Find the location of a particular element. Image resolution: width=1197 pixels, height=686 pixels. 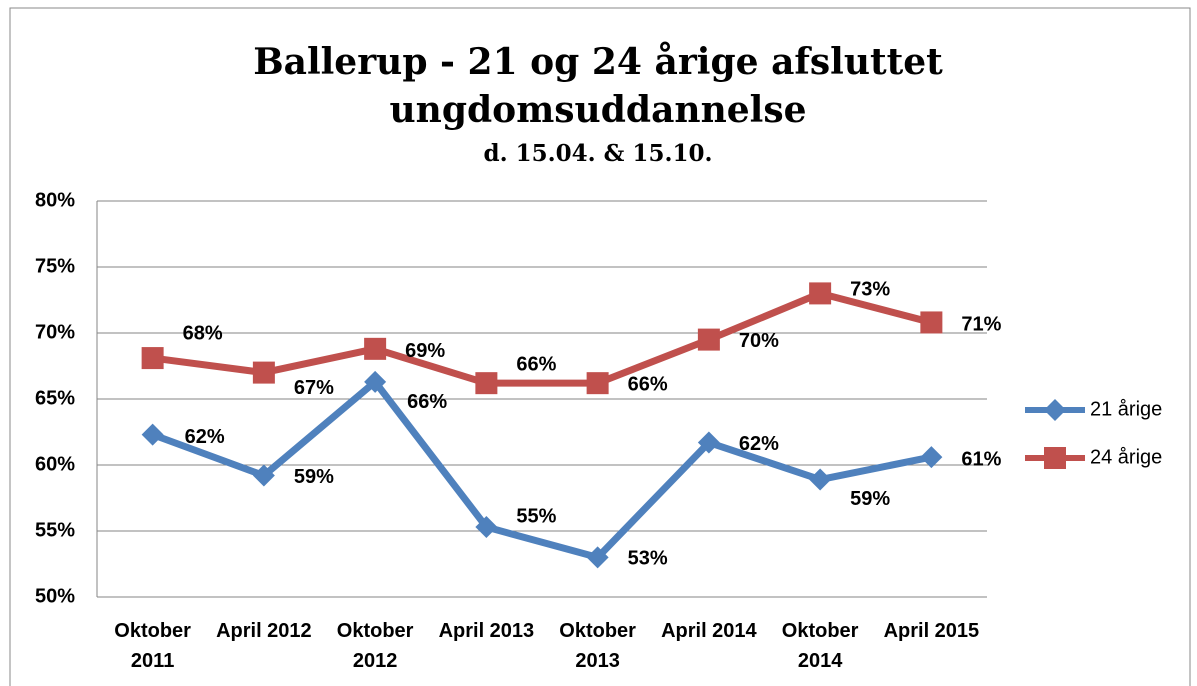

data-label: 61% is located at coordinates (981, 459).